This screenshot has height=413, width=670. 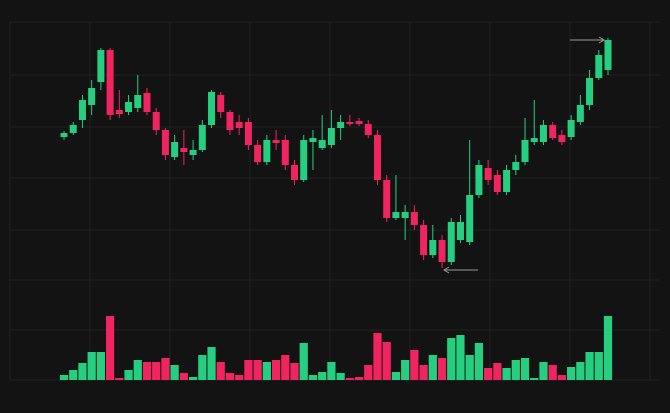 What do you see at coordinates (460, 270) in the screenshot?
I see `low-arrow` at bounding box center [460, 270].